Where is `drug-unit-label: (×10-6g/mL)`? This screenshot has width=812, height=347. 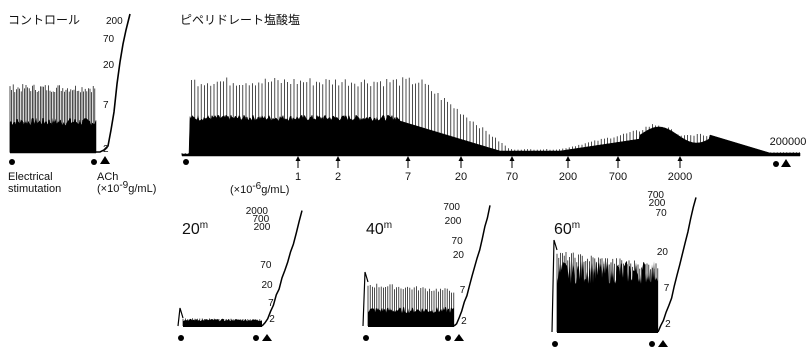
drug-unit-label: (×10-6g/mL) is located at coordinates (259, 188).